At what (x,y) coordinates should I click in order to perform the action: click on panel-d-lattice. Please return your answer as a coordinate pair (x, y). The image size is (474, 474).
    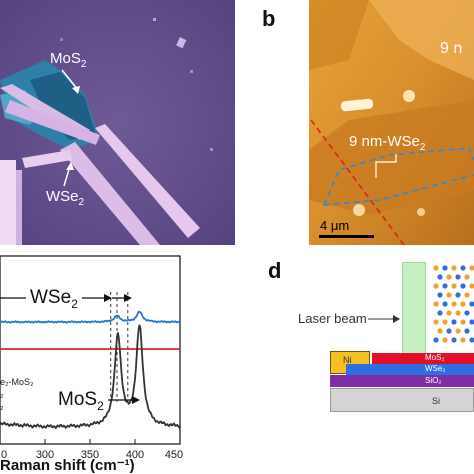
    Looking at the image, I should click on (453, 304).